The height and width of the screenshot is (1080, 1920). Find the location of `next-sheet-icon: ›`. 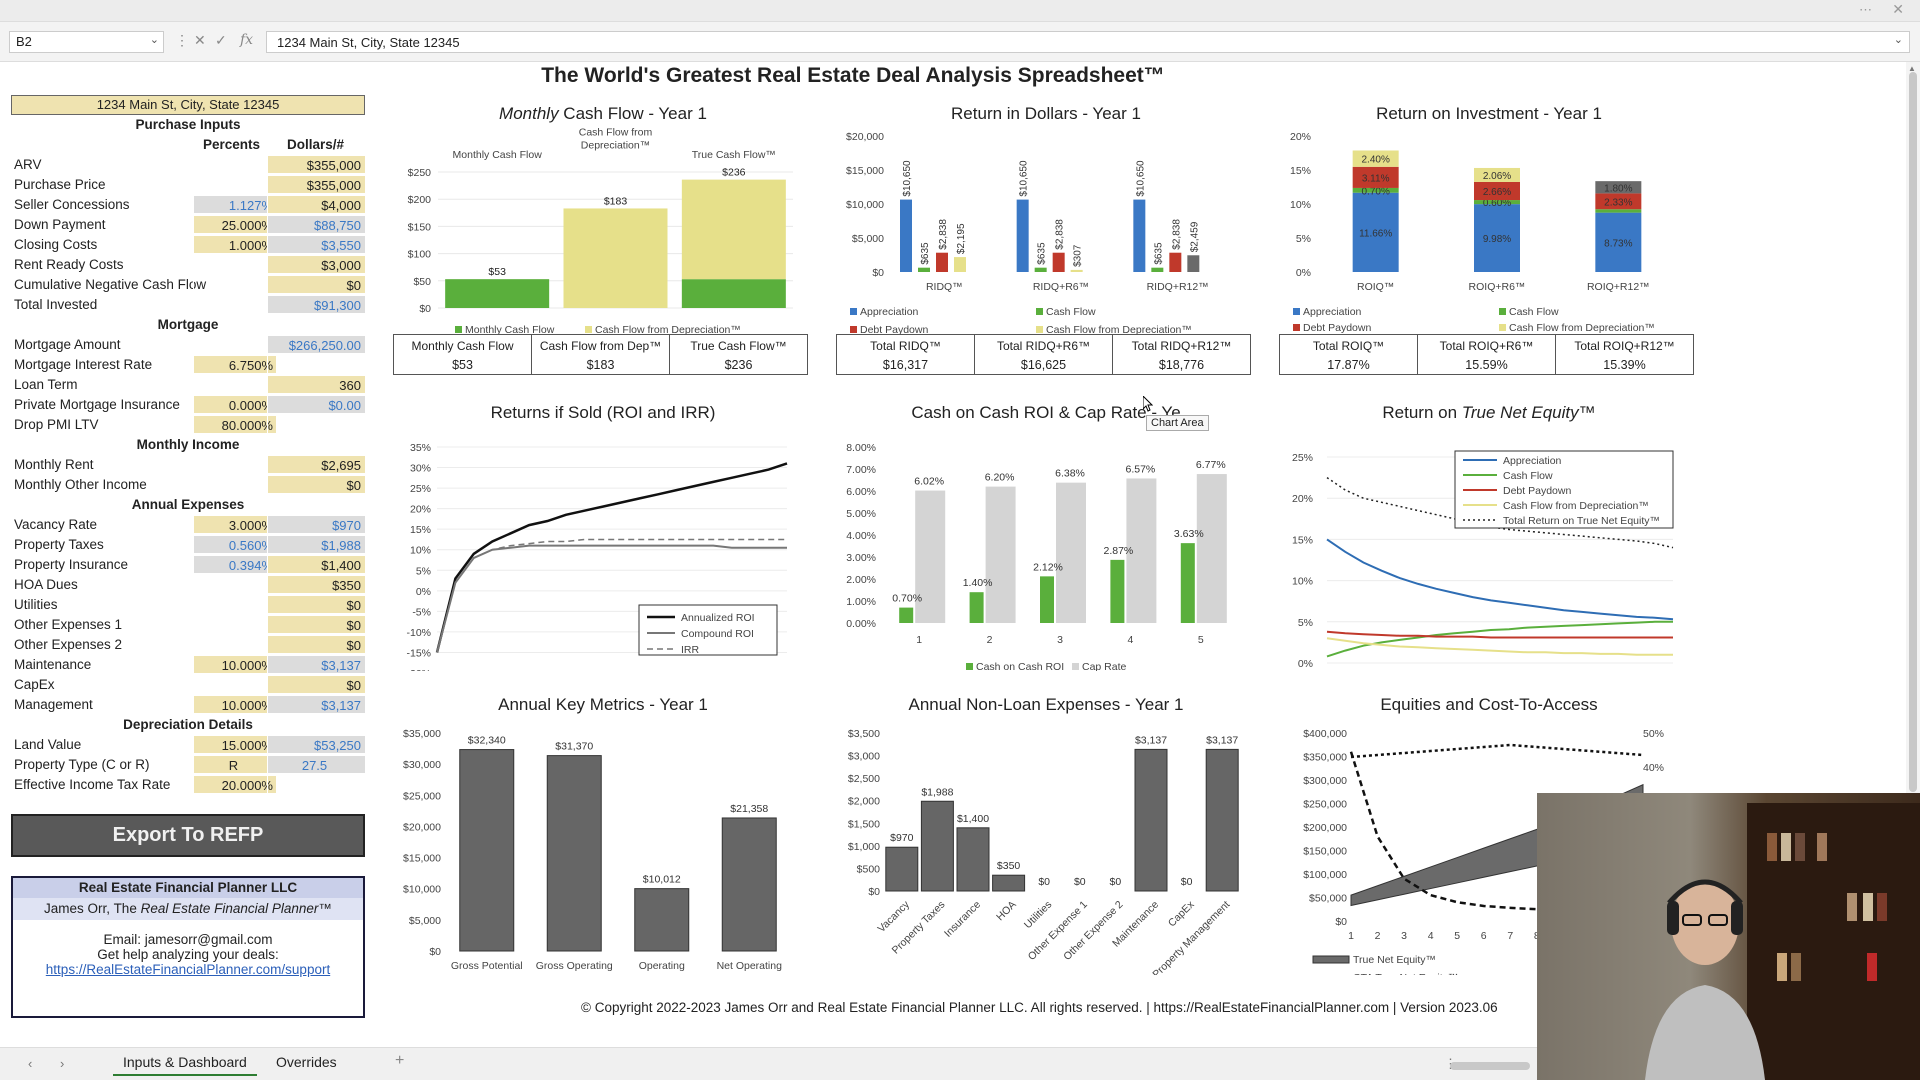

next-sheet-icon: › is located at coordinates (62, 1063).